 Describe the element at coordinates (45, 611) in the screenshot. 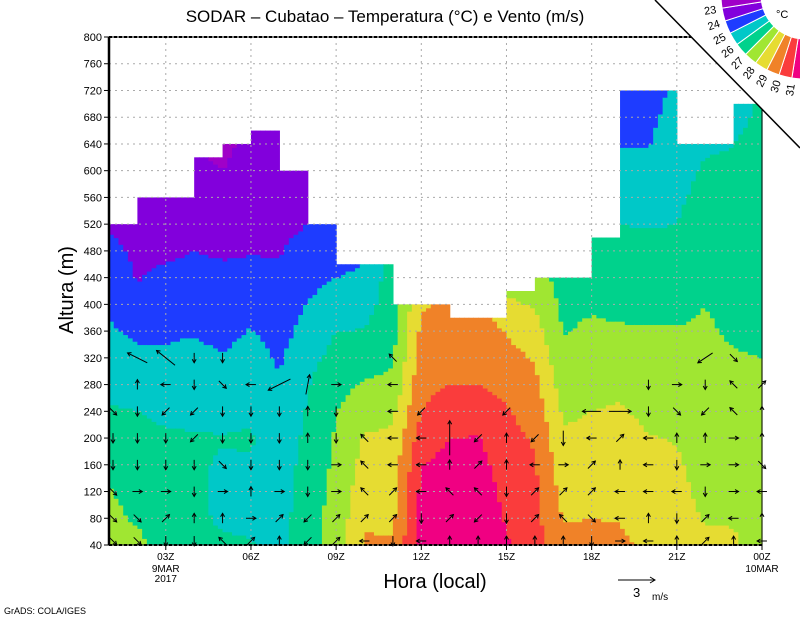

I see `footer-credit: GrADS: COLA/IGES` at that location.